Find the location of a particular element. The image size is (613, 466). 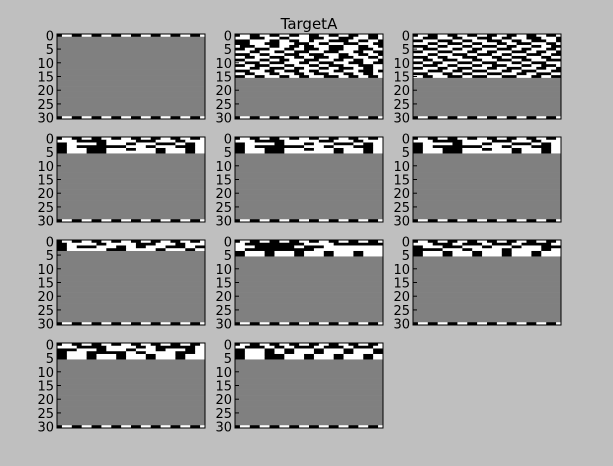

y-tick-label: 10 is located at coordinates (223, 64).